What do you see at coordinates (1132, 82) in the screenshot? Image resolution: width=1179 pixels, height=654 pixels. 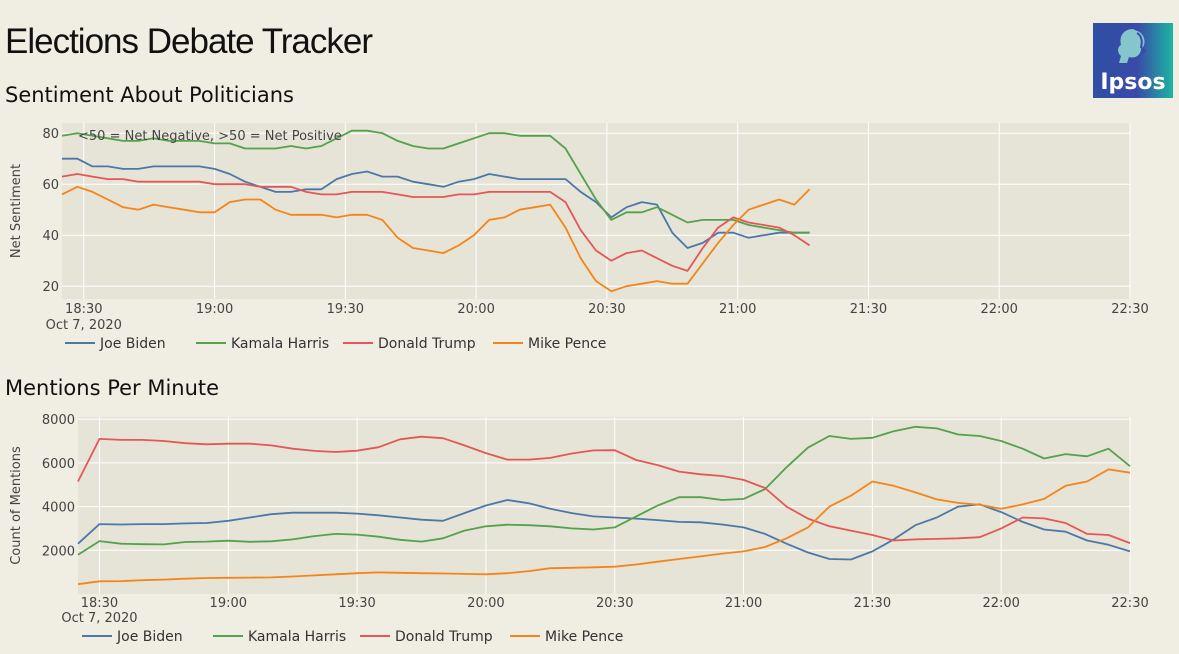 I see `logo-text: Ipsos` at bounding box center [1132, 82].